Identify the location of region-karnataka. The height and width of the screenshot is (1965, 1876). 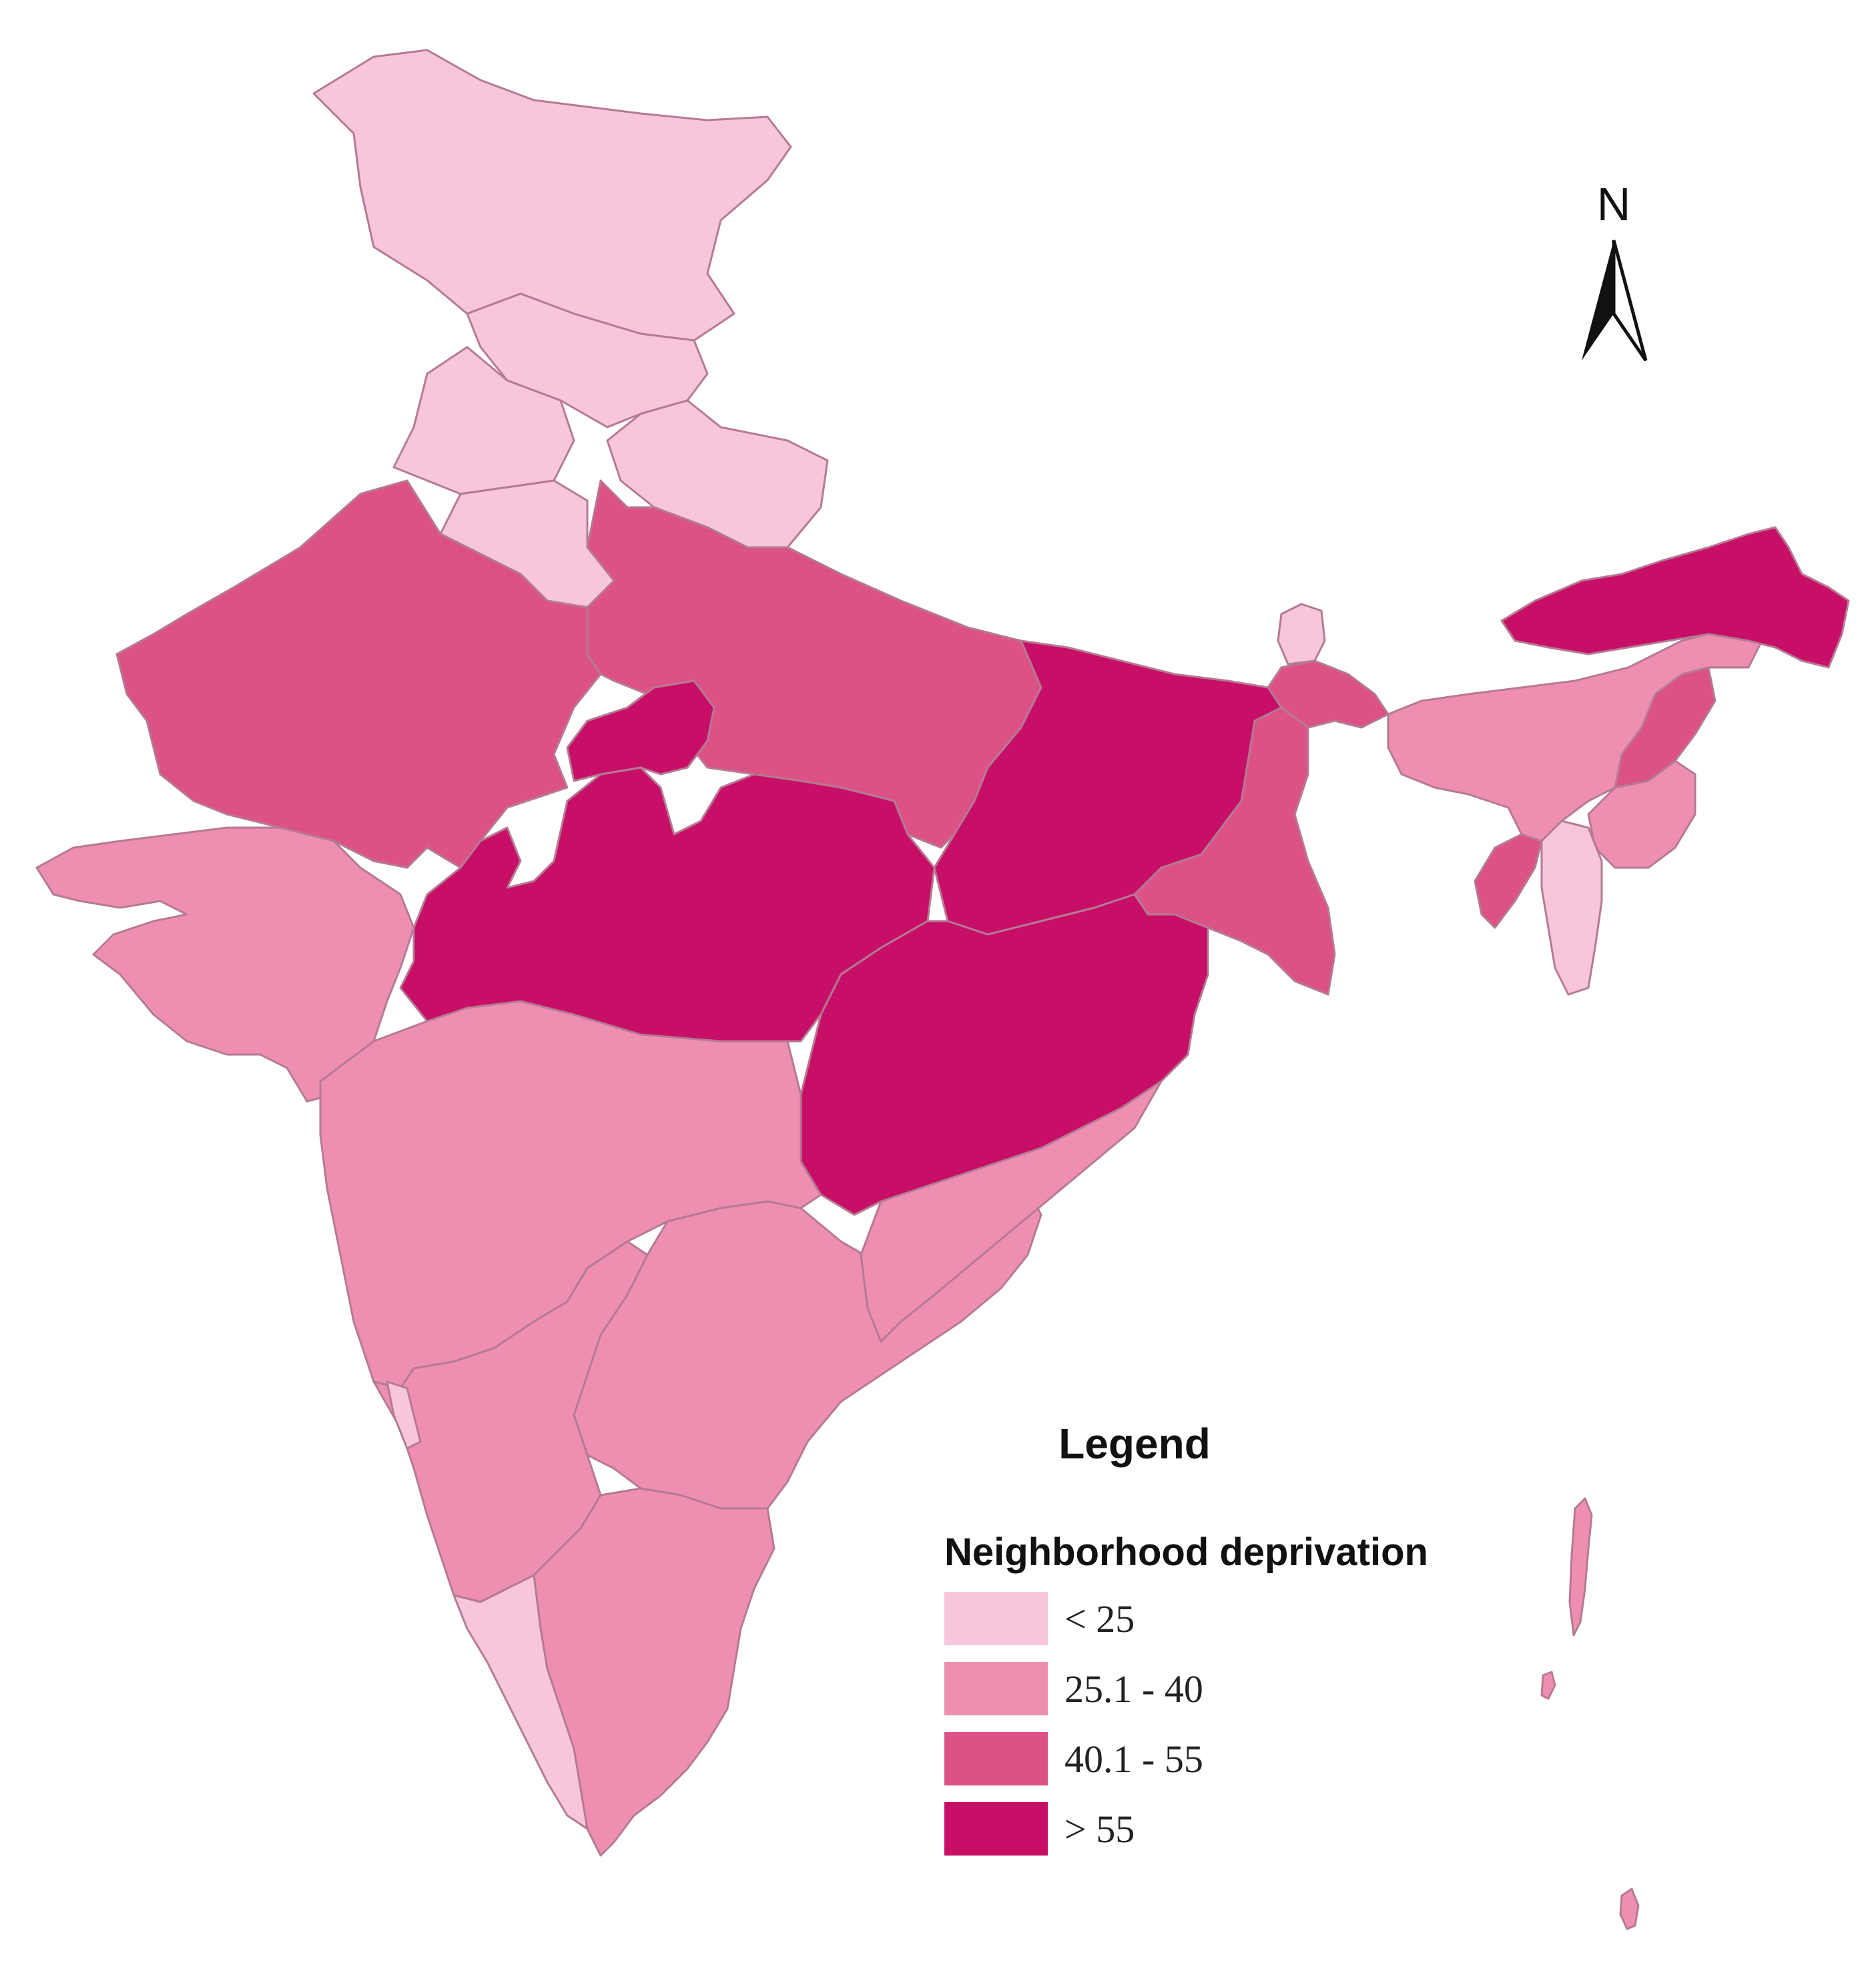
(511, 1421).